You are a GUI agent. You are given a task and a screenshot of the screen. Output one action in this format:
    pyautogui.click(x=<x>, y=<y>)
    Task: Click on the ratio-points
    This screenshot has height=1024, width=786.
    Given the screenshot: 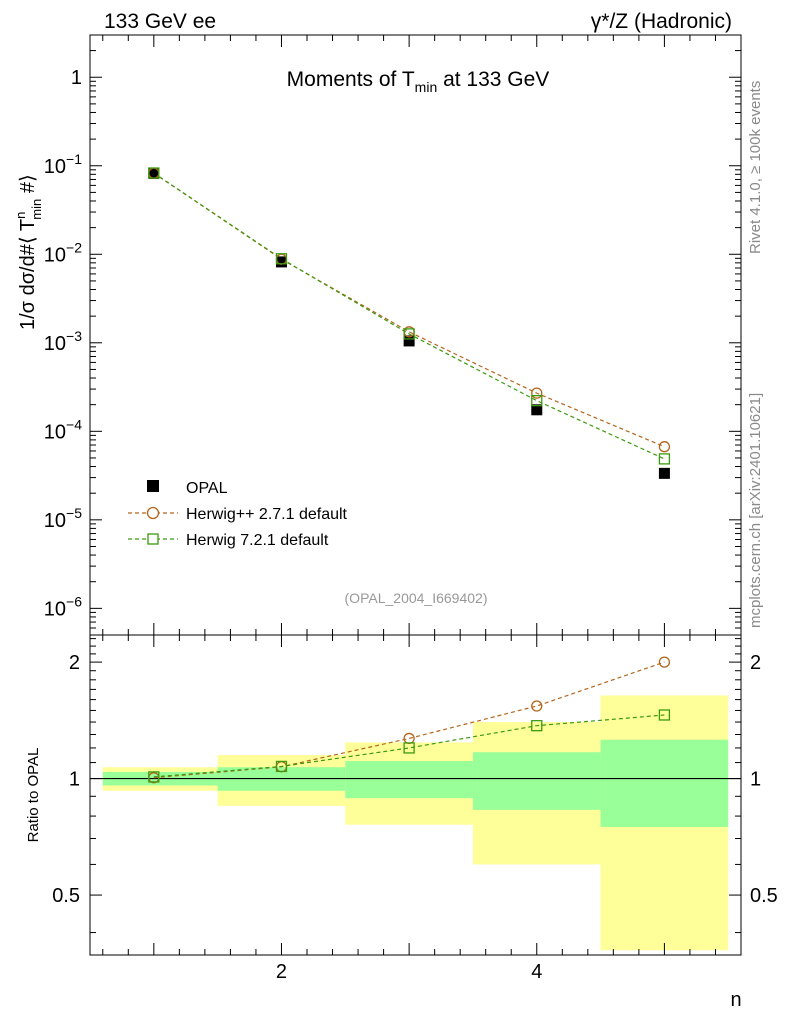 What is the action you would take?
    pyautogui.click(x=409, y=720)
    